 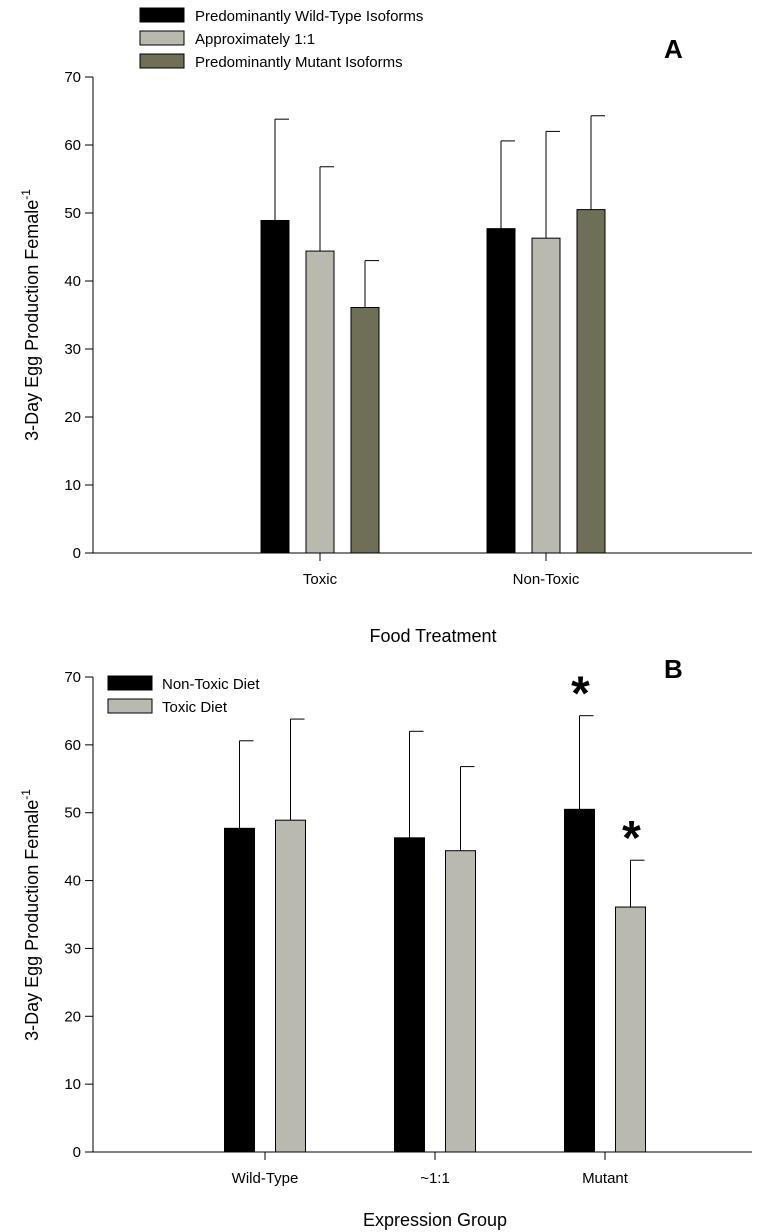 I want to click on legend-label: Predominantly Mutant Isoforms, so click(x=299, y=62).